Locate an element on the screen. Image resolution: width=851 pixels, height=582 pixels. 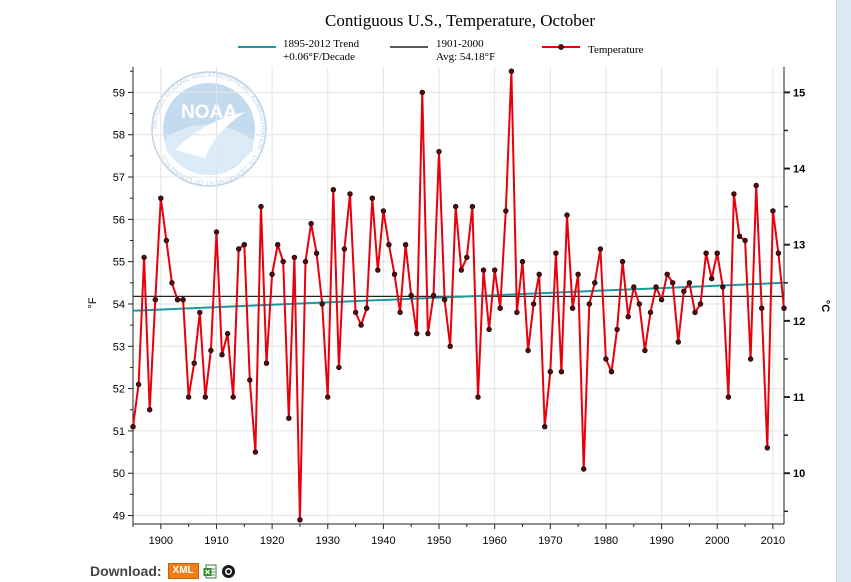
scrollbar-track is located at coordinates (843, 291).